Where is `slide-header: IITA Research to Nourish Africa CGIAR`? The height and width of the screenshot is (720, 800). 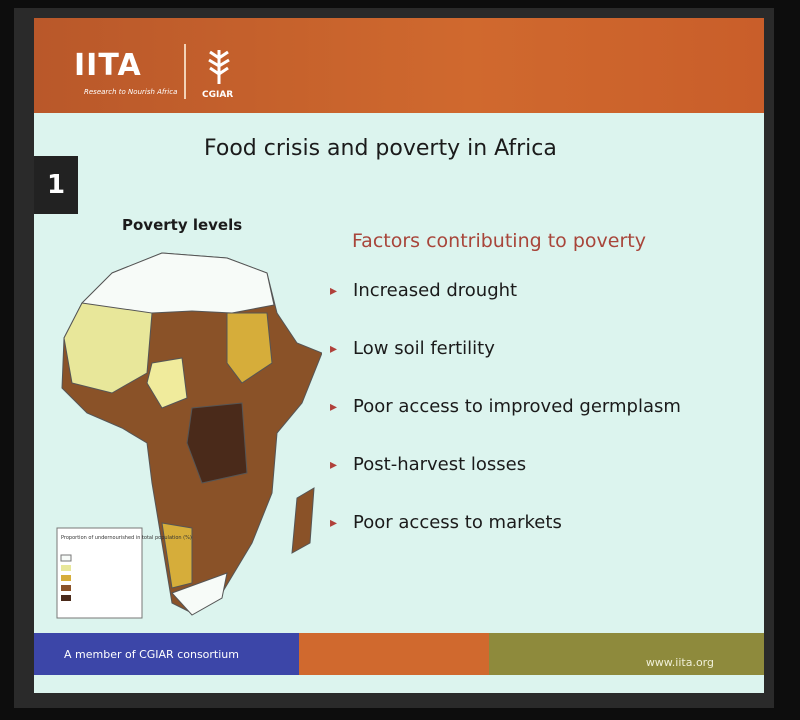
slide-header: IITA Research to Nourish Africa CGIAR is located at coordinates (399, 65).